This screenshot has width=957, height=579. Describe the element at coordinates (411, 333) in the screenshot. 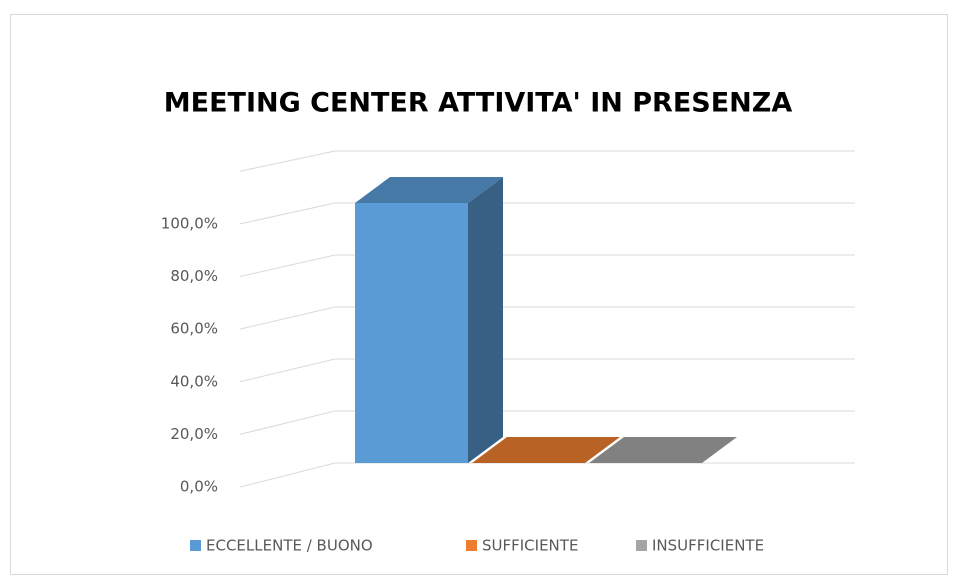

I see `bar` at that location.